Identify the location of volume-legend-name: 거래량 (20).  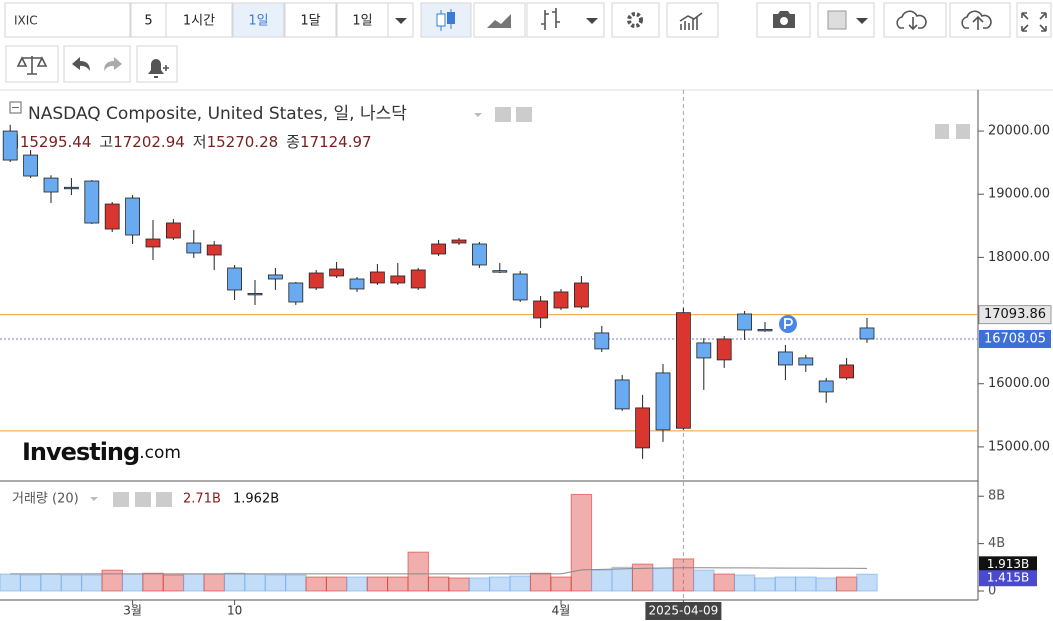
(45, 499).